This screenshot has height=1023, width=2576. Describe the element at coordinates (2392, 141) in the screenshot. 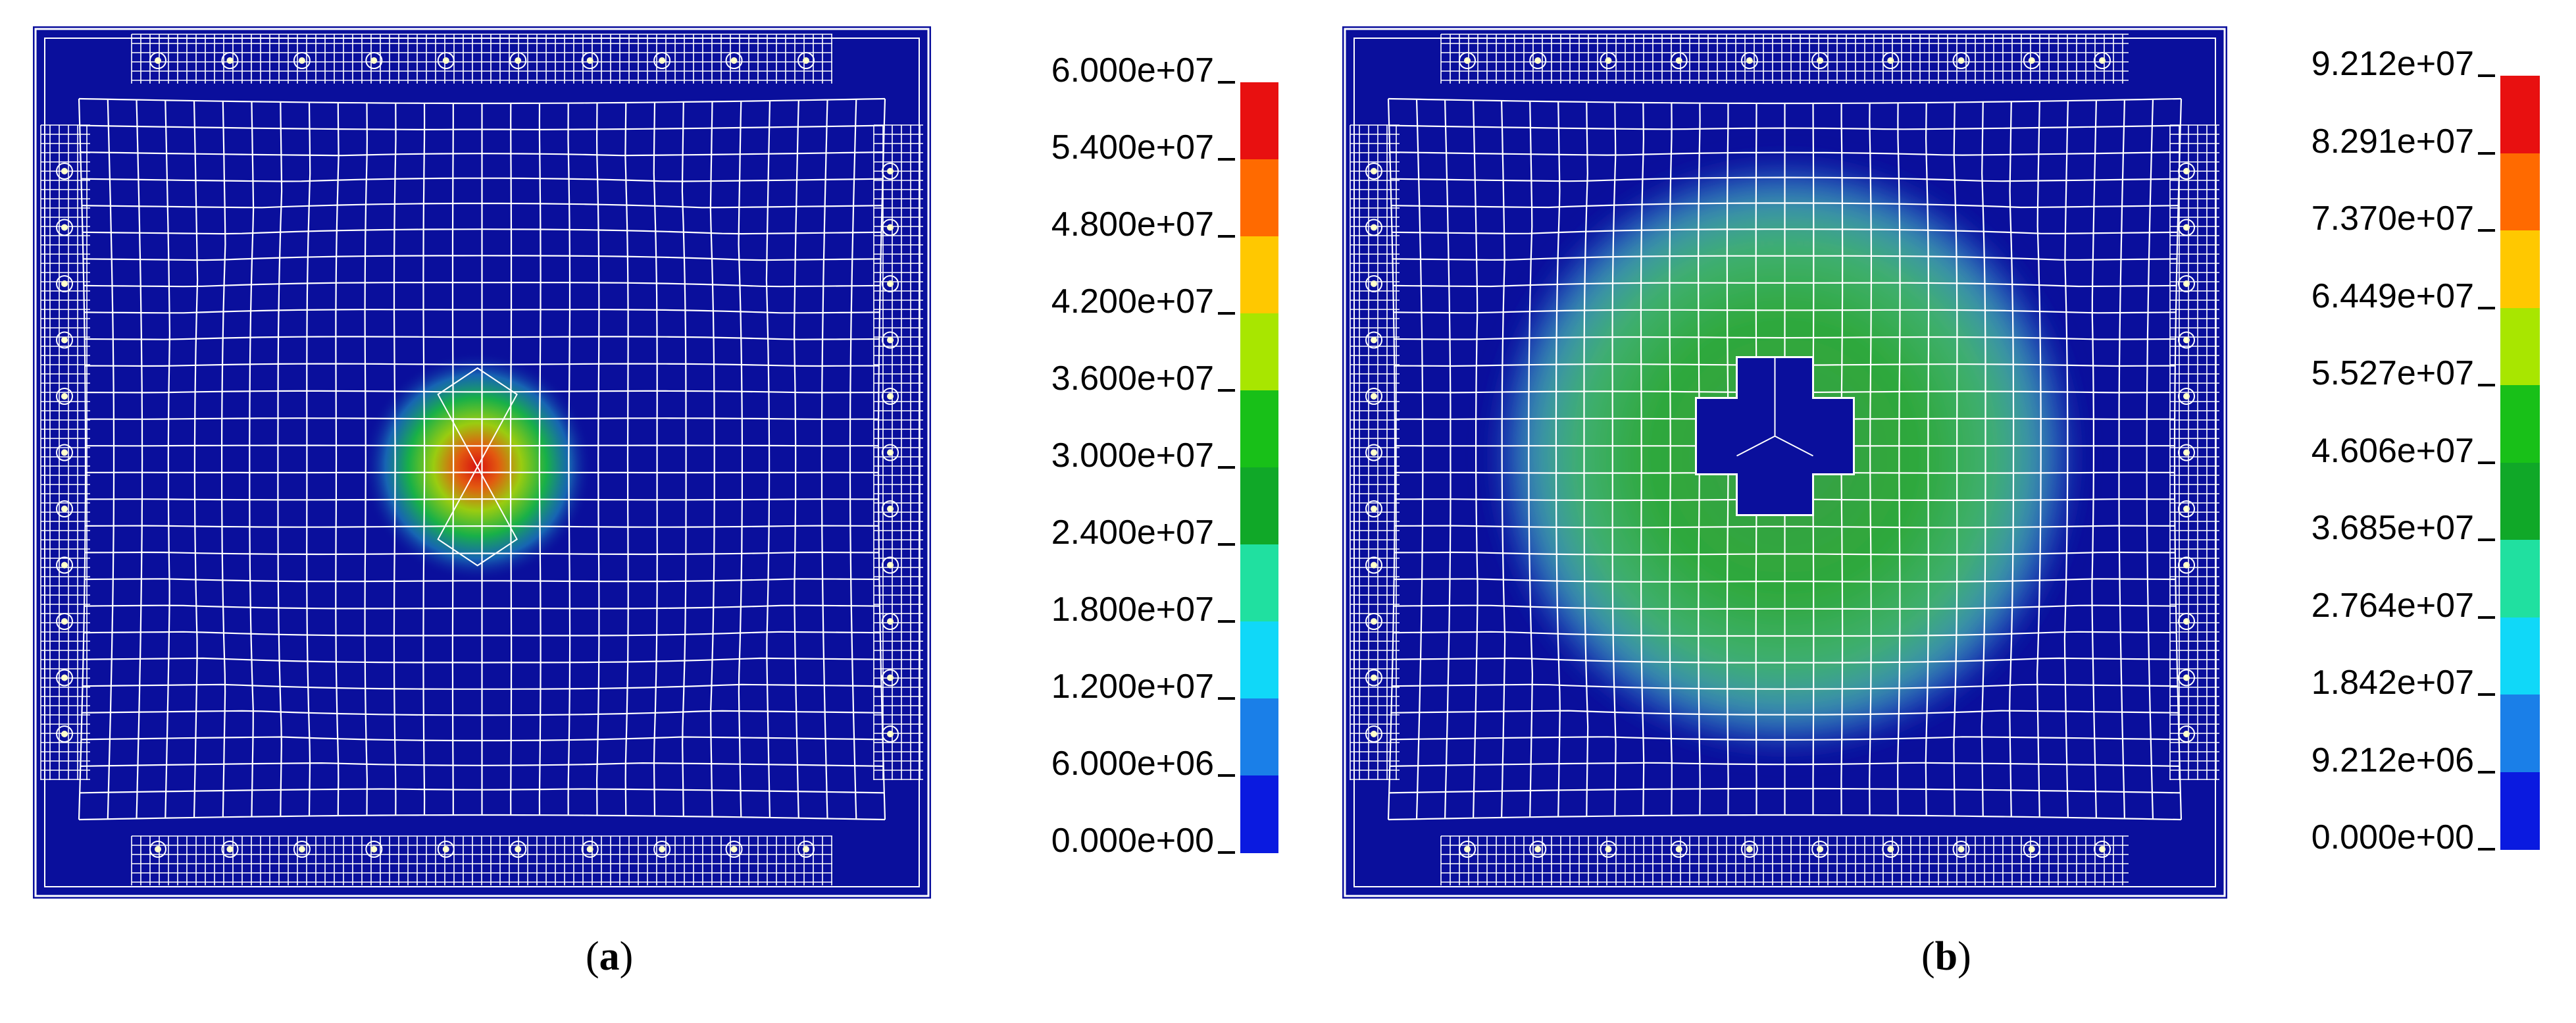

I see `legend-tick-label: 8.291e+07` at that location.